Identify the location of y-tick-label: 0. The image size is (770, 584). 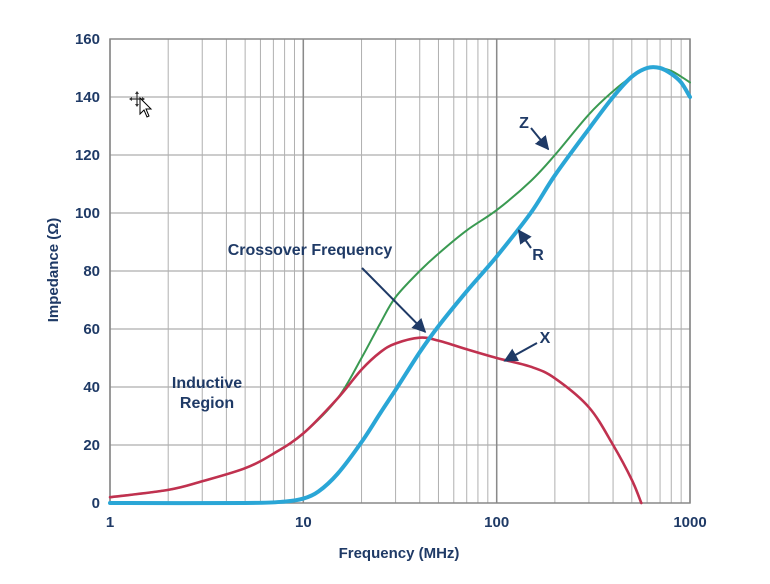
(96, 503).